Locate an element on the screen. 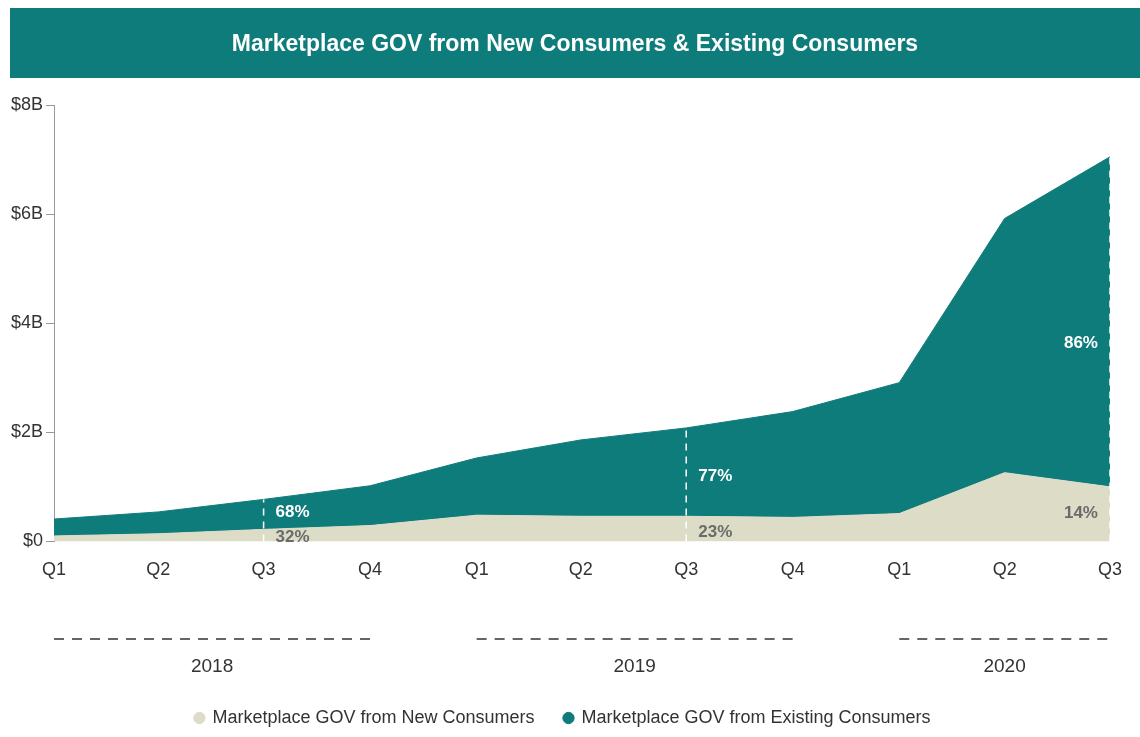  legend-label: Marketplace GOV from Existing Consumers is located at coordinates (756, 716).